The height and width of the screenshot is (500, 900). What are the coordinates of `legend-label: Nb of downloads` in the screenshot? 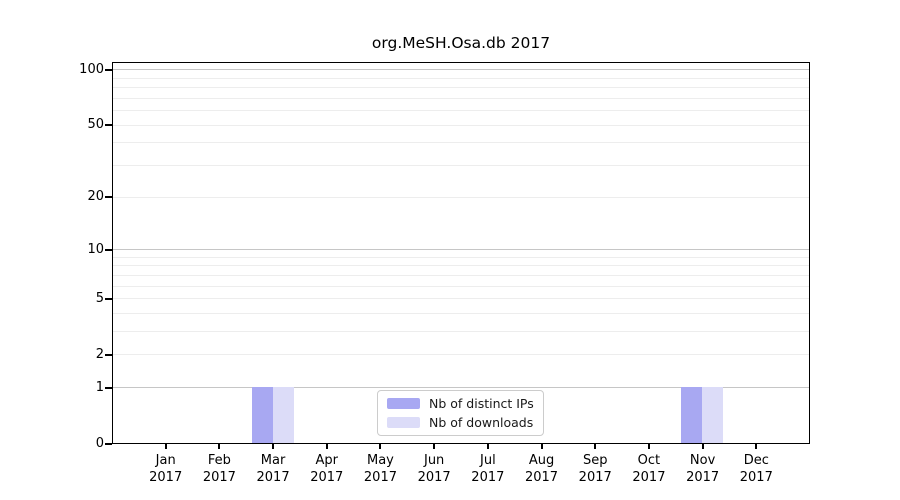 It's located at (481, 422).